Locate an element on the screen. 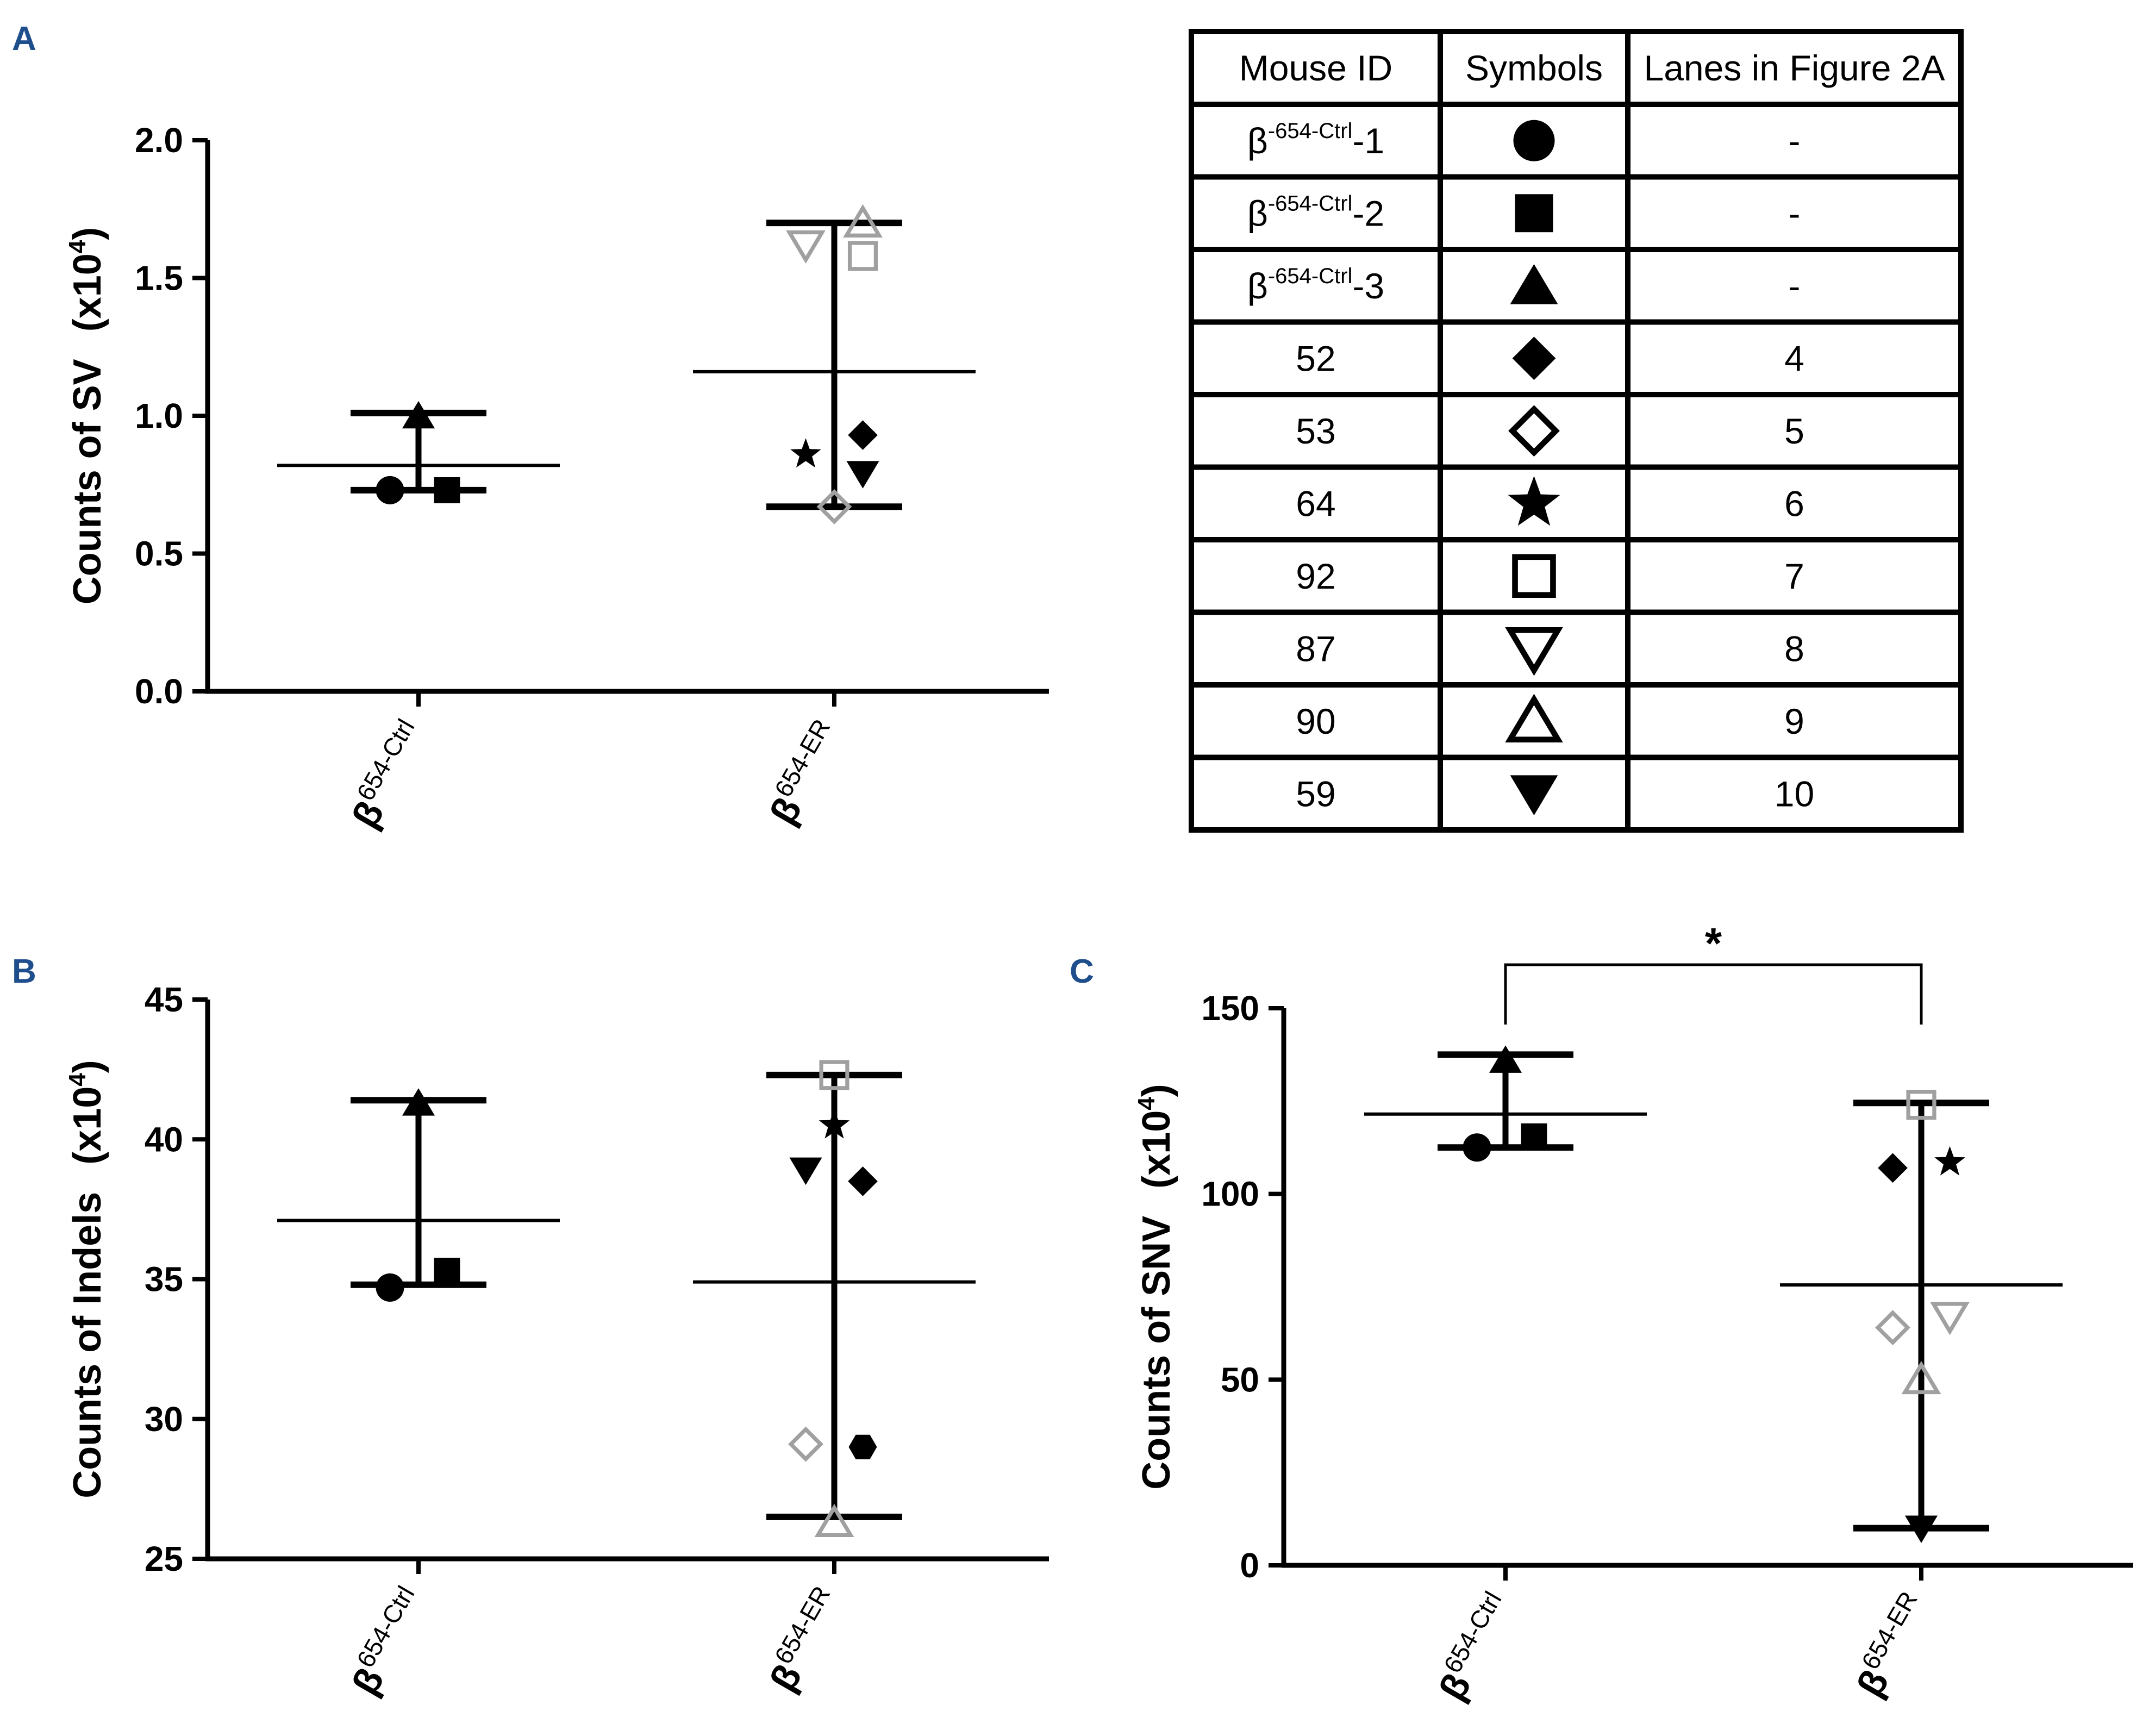 The height and width of the screenshot is (1736, 2149). significance-label: * is located at coordinates (1713, 943).